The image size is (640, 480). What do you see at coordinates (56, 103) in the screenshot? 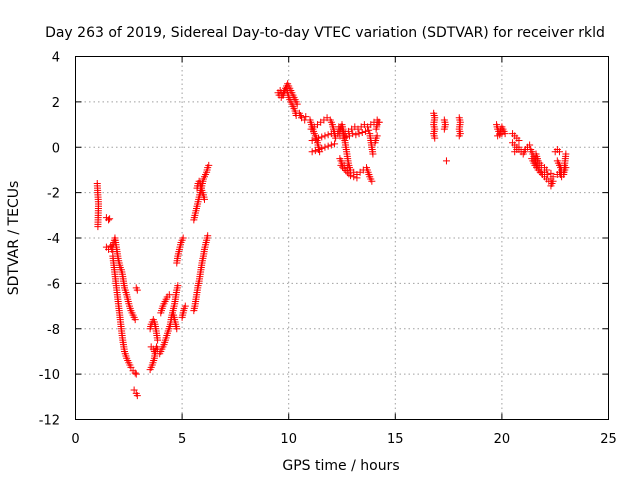
I see `y-tick-label: 2` at bounding box center [56, 103].